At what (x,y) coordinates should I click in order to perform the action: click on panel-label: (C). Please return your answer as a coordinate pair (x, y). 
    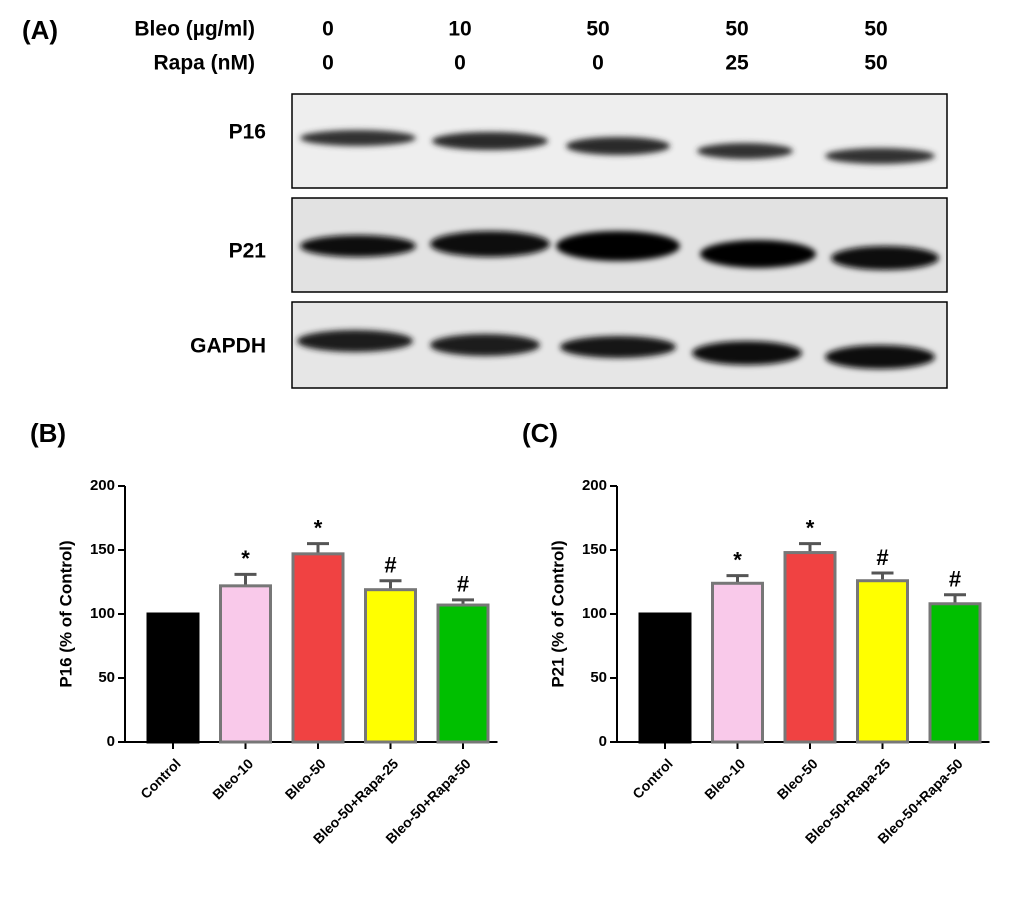
    Looking at the image, I should click on (540, 433).